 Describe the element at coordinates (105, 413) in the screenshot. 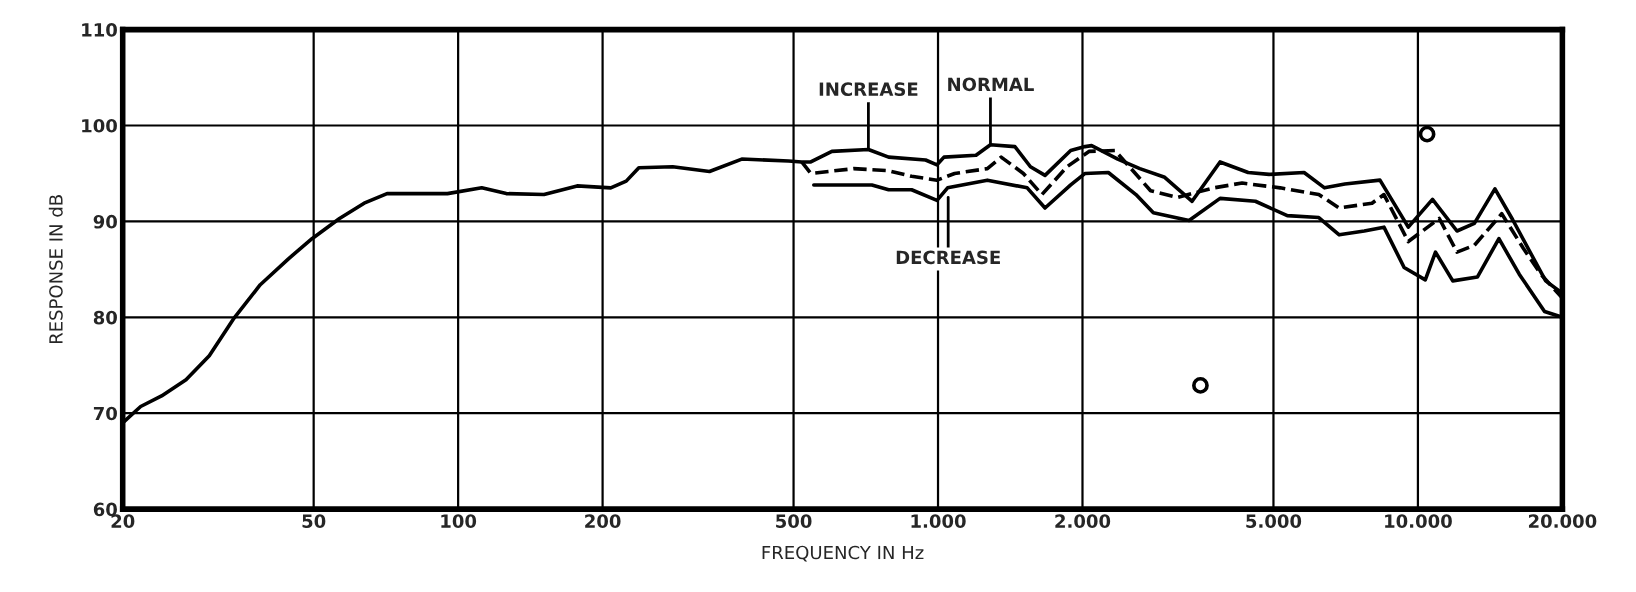

I see `y-tick-label: 70` at that location.